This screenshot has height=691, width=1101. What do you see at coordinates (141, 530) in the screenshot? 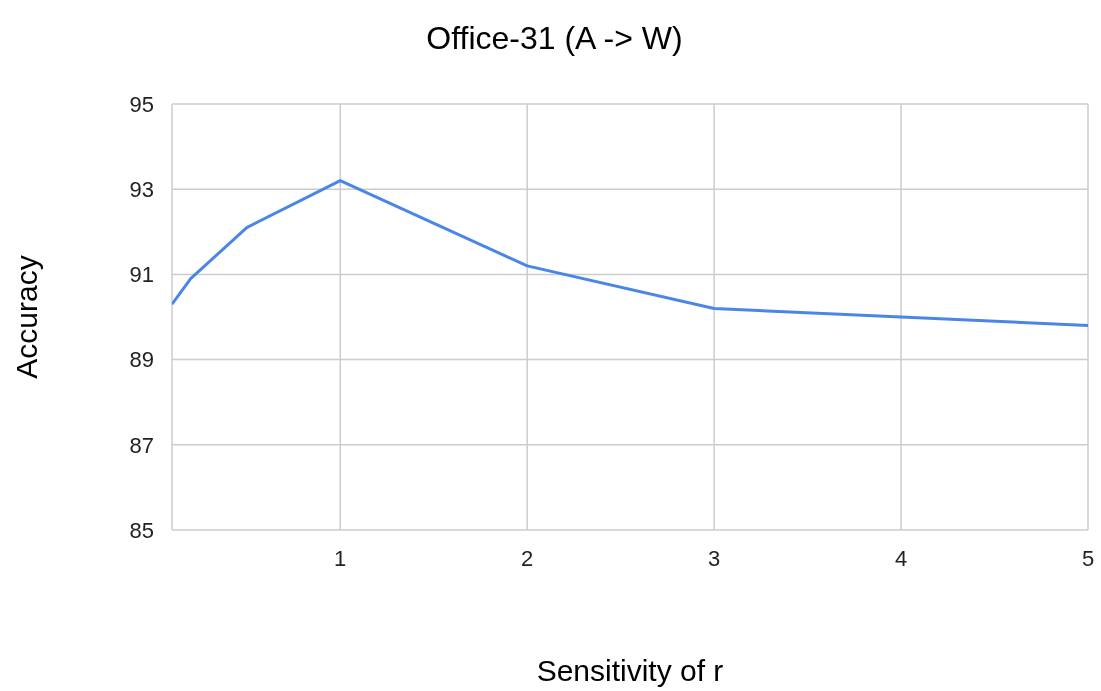
I see `y-tick-label: 85` at bounding box center [141, 530].